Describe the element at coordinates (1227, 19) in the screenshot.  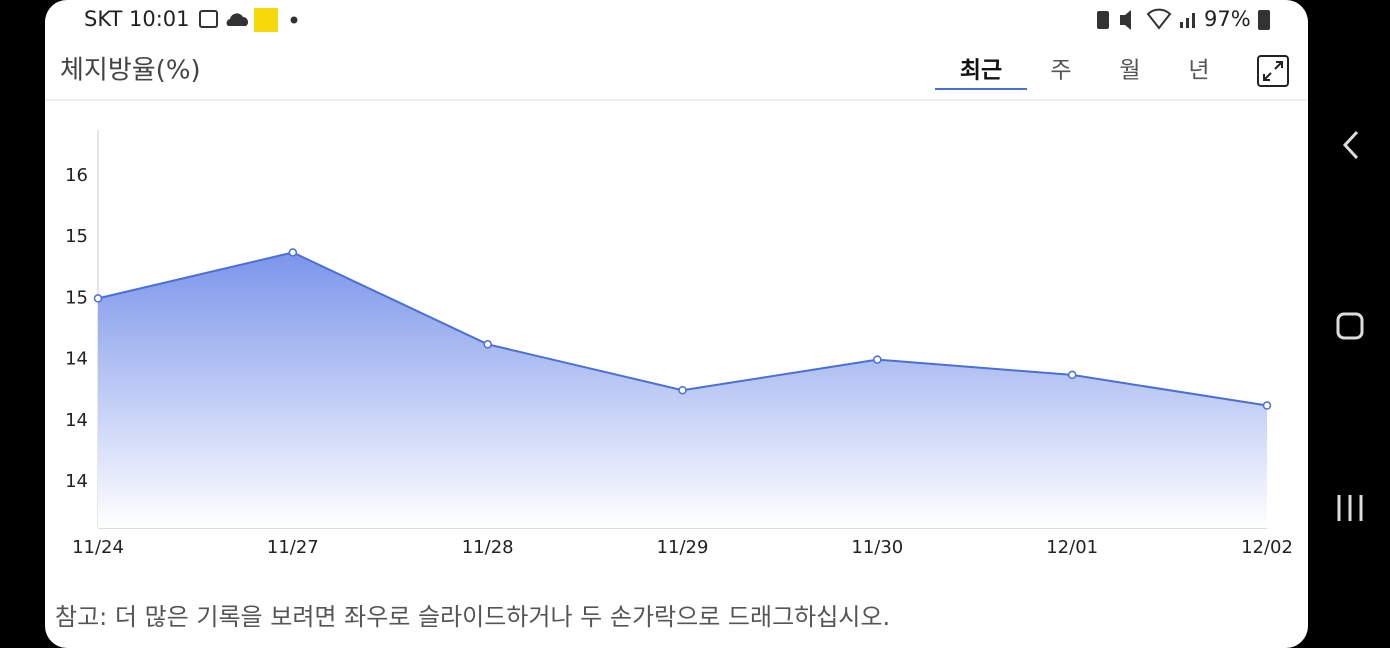
I see `status-battery: 97%` at that location.